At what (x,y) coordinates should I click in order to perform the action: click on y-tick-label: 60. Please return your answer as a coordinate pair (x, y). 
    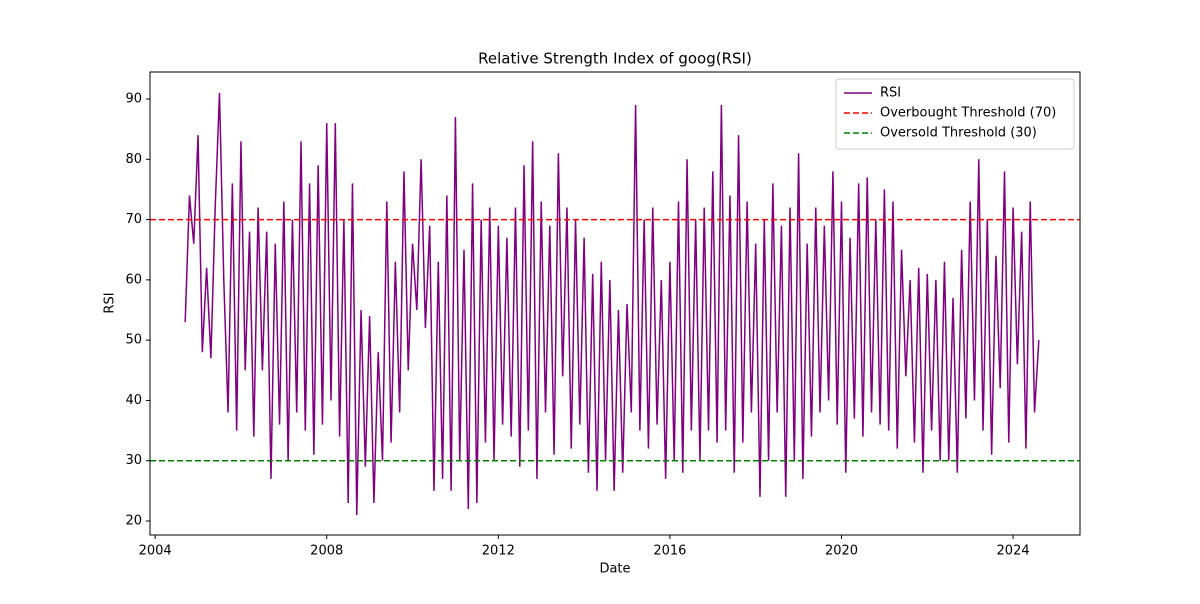
    Looking at the image, I should click on (133, 279).